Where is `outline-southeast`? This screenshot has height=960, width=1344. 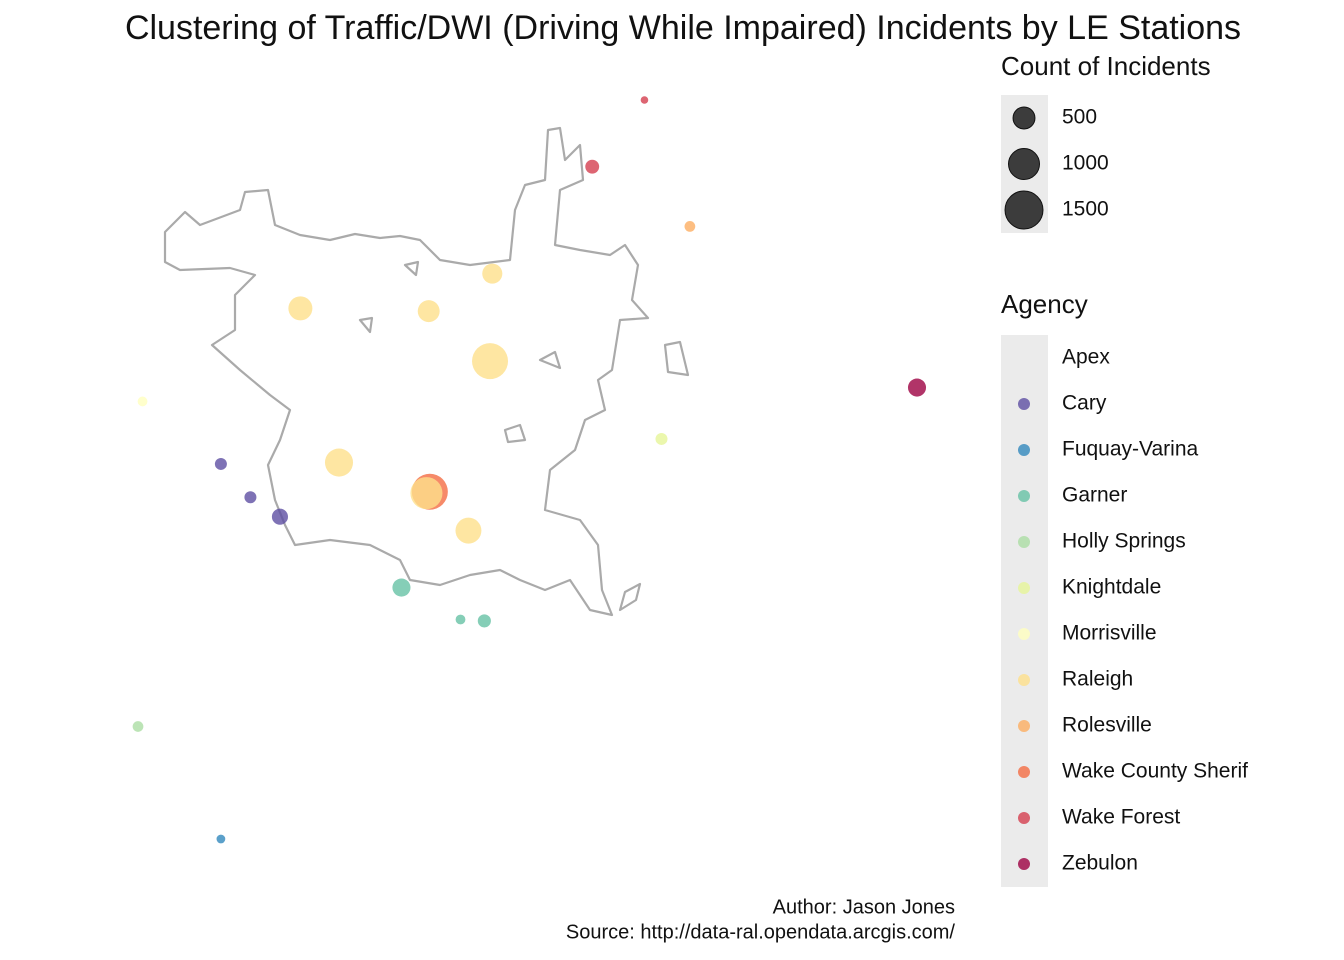 outline-southeast is located at coordinates (630, 597).